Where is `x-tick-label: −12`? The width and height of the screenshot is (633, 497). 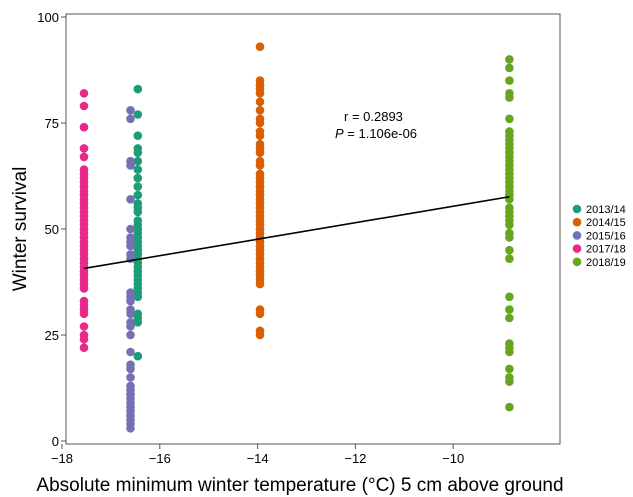
x-tick-label: −12 is located at coordinates (355, 458).